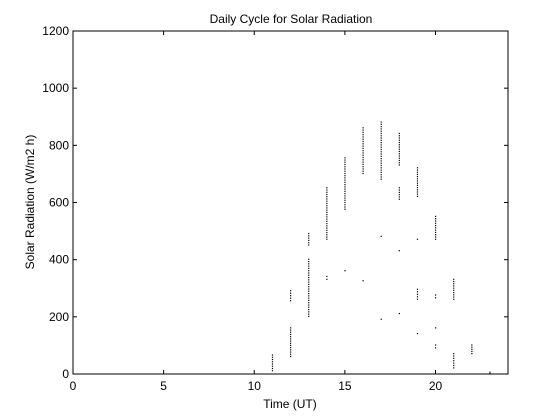 Image resolution: width=560 pixels, height=420 pixels. Describe the element at coordinates (55, 88) in the screenshot. I see `y-tick-label: 1000` at that location.